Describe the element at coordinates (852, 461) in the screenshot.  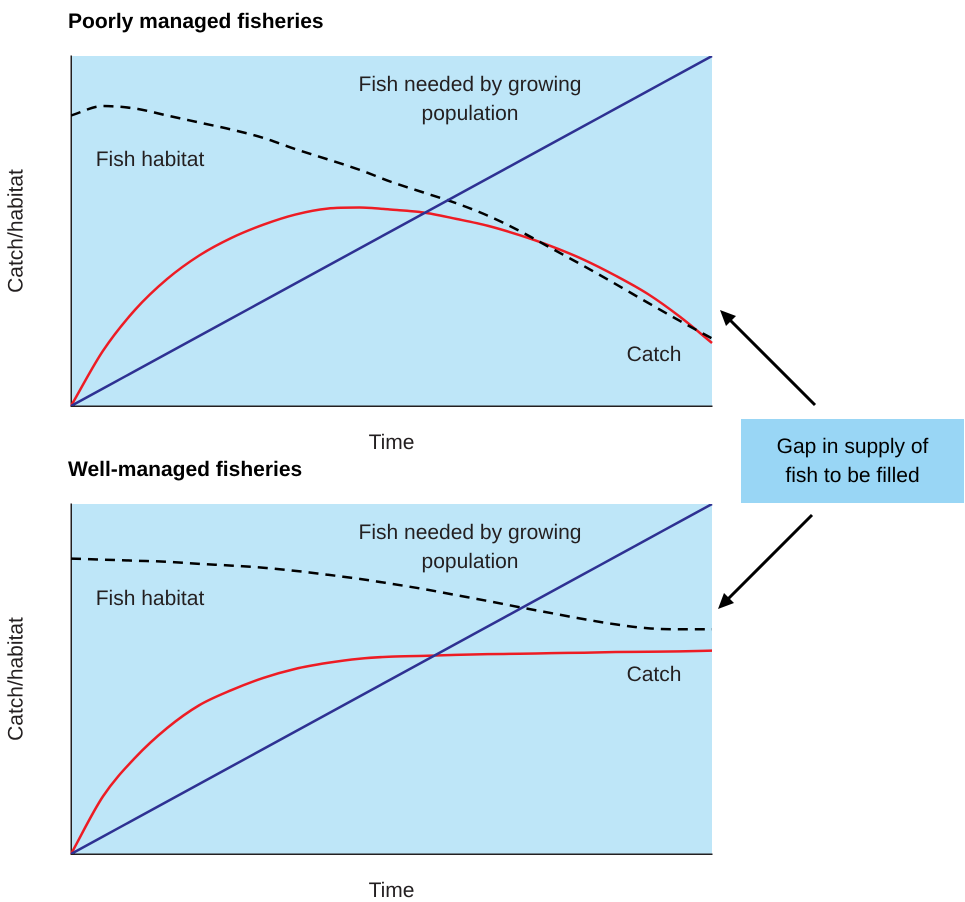
I see `text: Gap in supply of fish to be filled` at that location.